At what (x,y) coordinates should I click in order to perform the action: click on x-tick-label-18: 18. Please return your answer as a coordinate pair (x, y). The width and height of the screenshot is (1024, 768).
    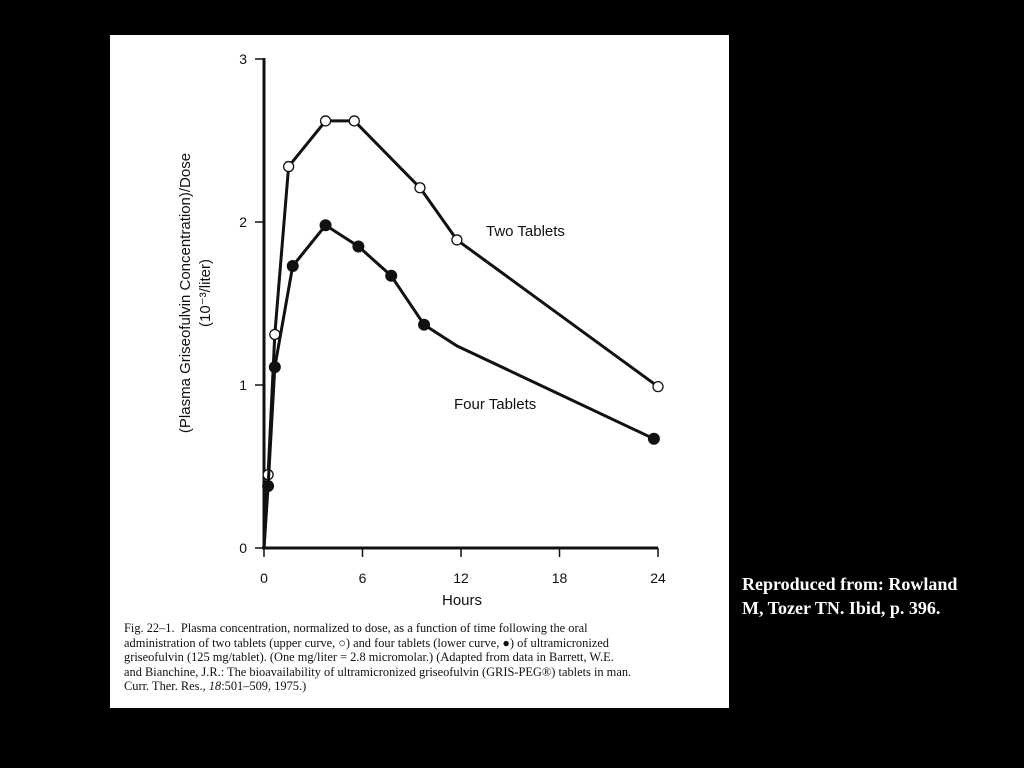
    Looking at the image, I should click on (560, 578).